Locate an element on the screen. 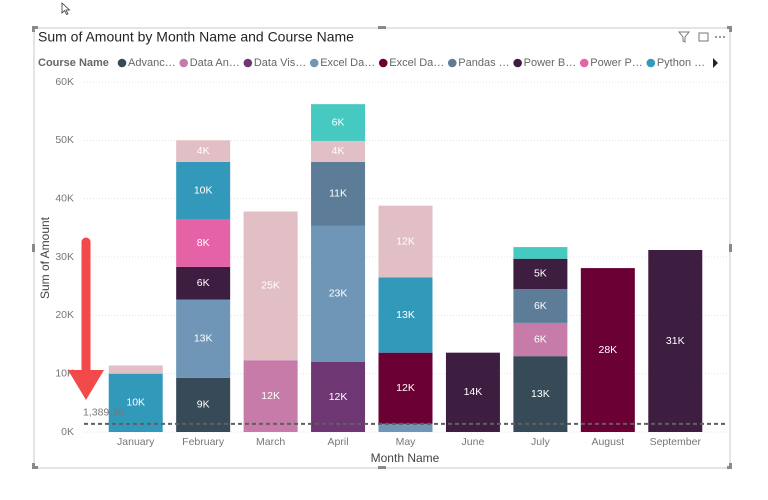 The width and height of the screenshot is (768, 500). y-tick-label: 30K is located at coordinates (64, 257).